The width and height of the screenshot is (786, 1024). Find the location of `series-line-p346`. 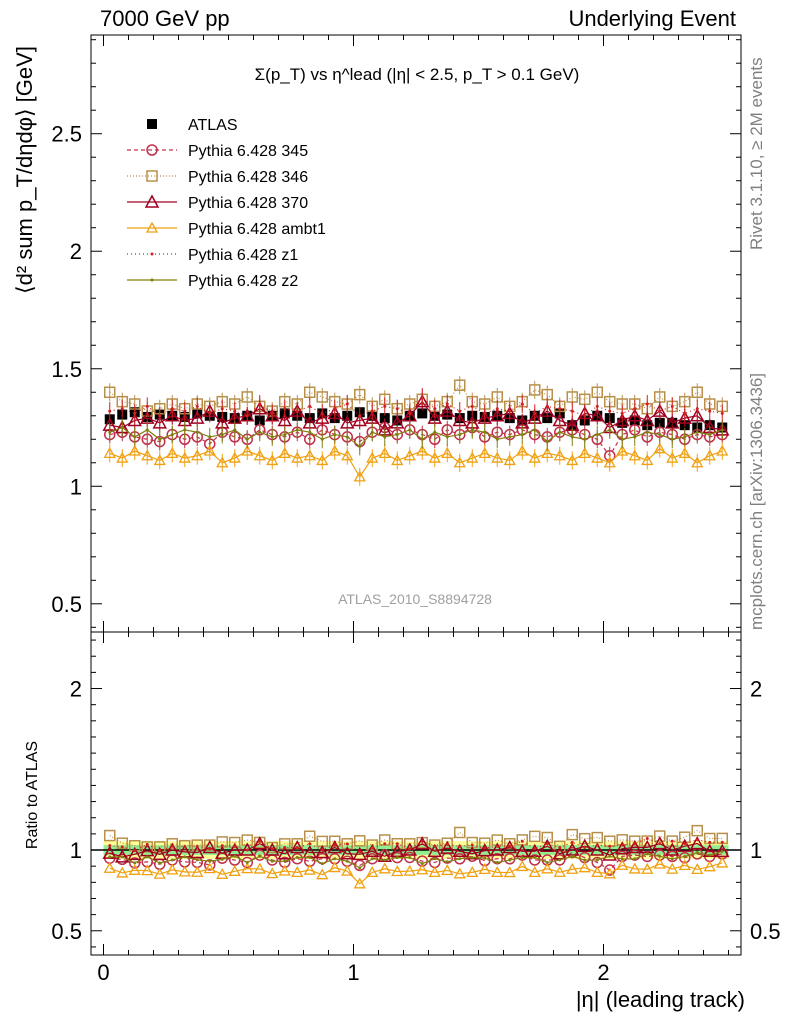

series-line-p346 is located at coordinates (416, 398).